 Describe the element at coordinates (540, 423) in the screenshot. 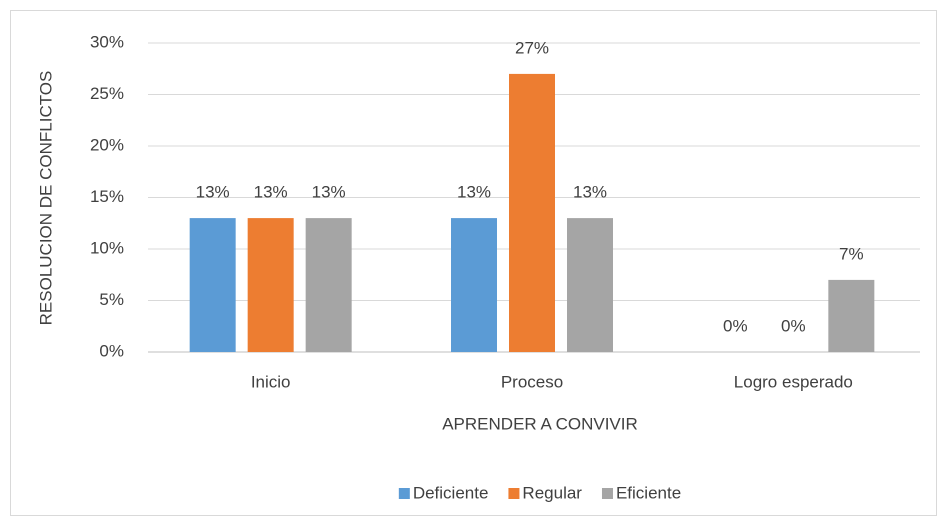

I see `x-axis-title: APRENDER A CONVIVIR` at that location.